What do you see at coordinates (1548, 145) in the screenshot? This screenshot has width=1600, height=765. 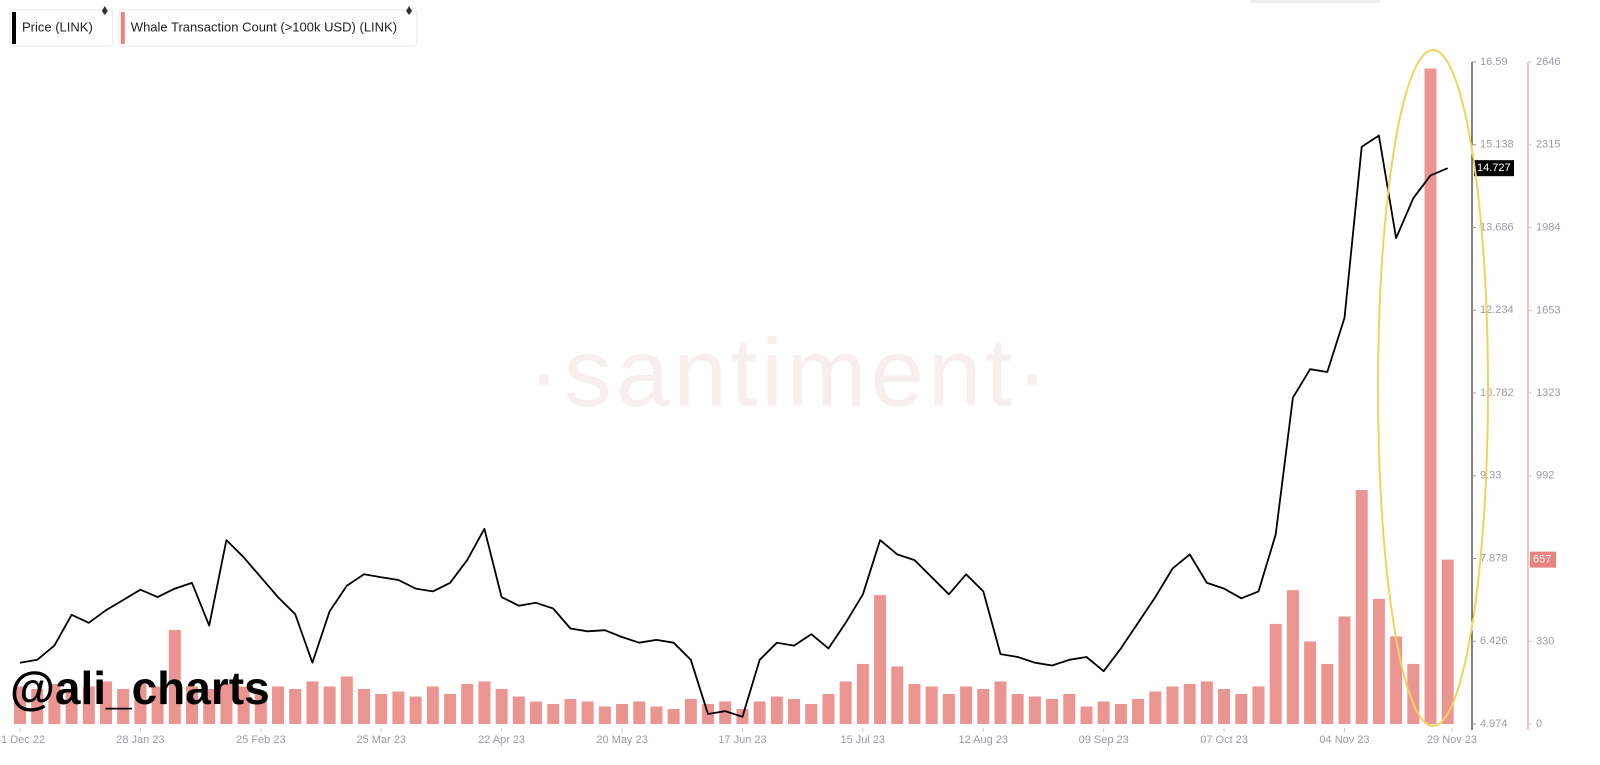 I see `y2-tick-label: 2315` at bounding box center [1548, 145].